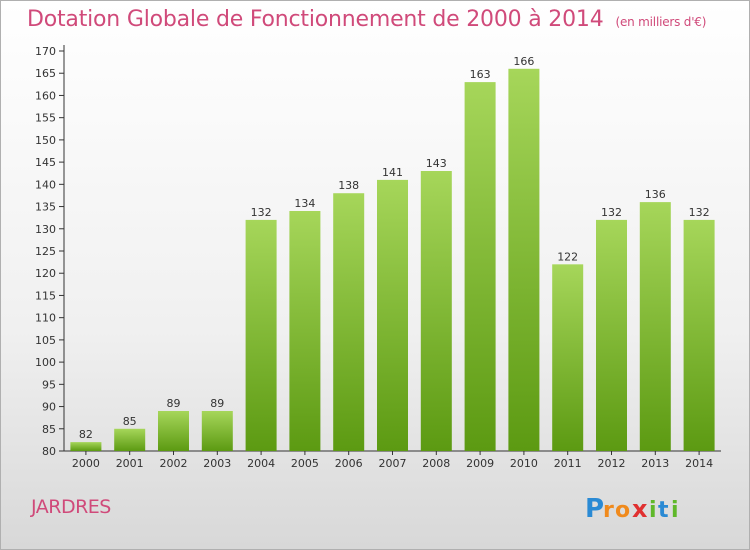  Describe the element at coordinates (86, 463) in the screenshot. I see `x-tick-label: 2000` at that location.